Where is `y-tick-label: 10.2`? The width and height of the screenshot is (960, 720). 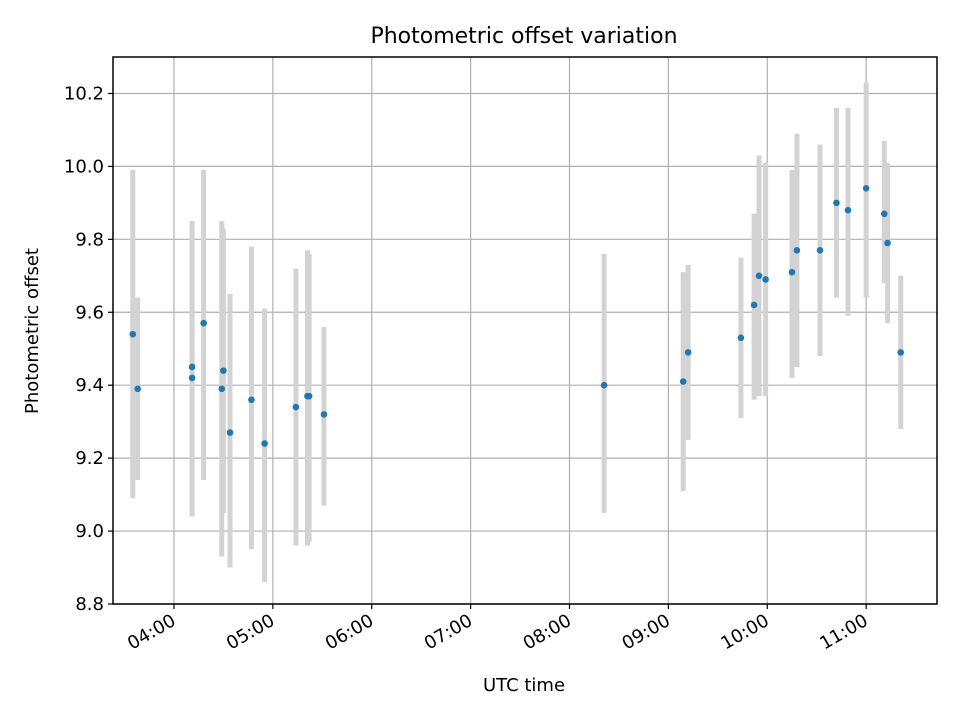 y-tick-label: 10.2 is located at coordinates (84, 93).